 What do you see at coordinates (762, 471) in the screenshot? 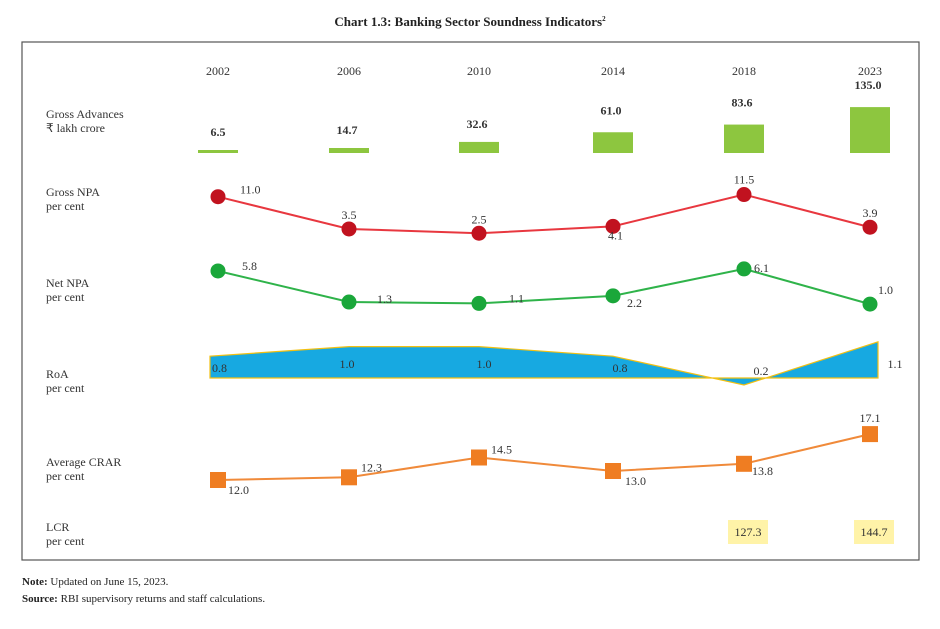
I see `crar-value: 13.8` at bounding box center [762, 471].